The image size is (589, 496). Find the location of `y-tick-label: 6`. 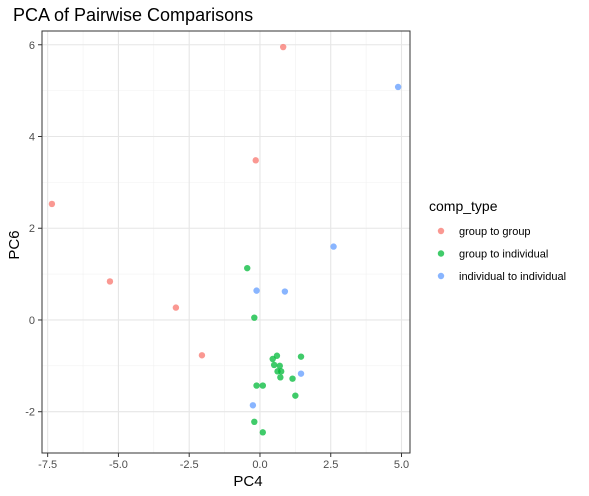

y-tick-label: 6 is located at coordinates (32, 46).